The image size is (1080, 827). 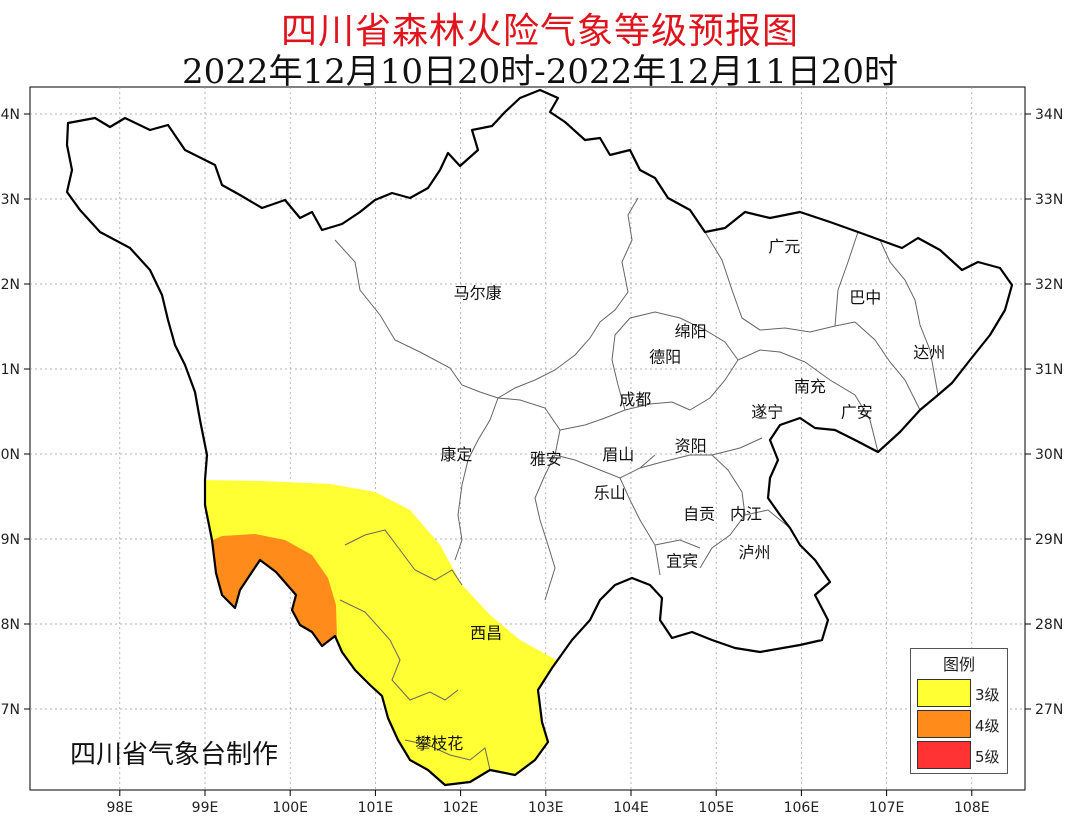 I want to click on city-label: 攀枝花, so click(x=439, y=743).